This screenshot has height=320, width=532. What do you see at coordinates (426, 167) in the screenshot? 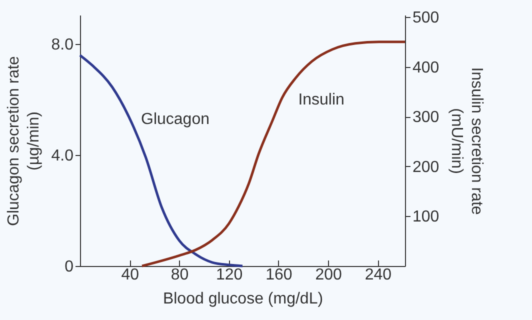
I see `y2-tick-label: 200` at bounding box center [426, 167].